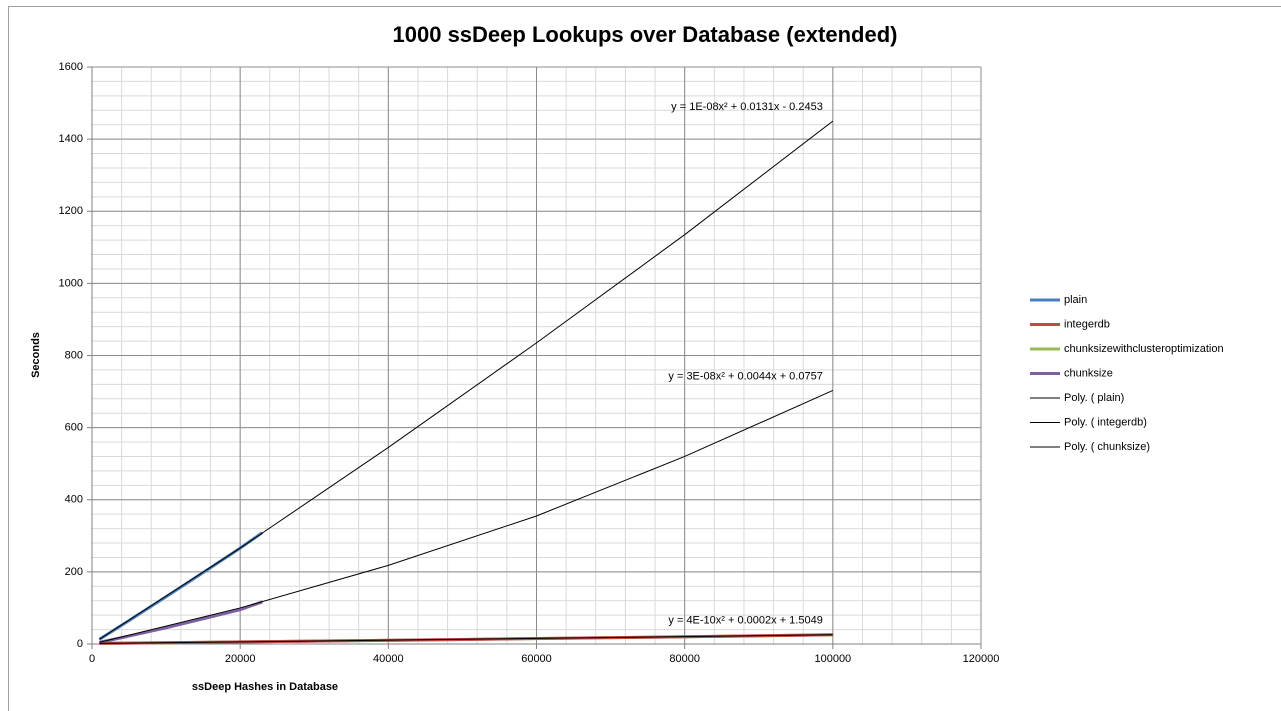  I want to click on x-tick-label: 0, so click(92, 659).